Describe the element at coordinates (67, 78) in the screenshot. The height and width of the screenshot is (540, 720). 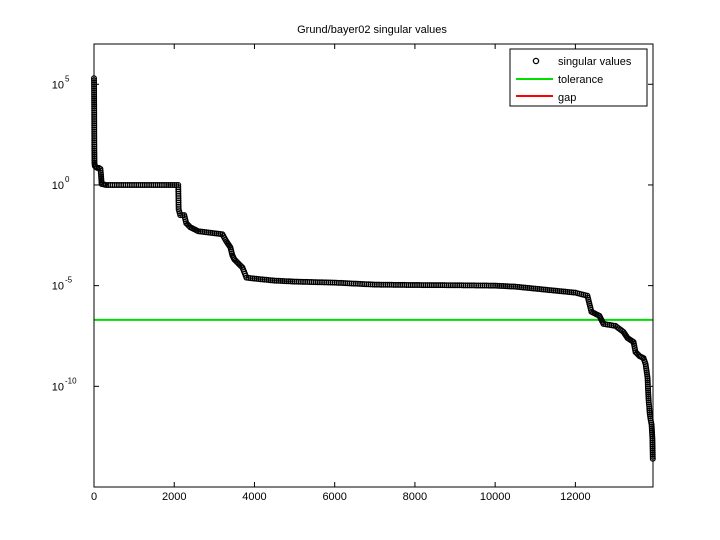
I see `y-tick-label-exponent: 5` at that location.